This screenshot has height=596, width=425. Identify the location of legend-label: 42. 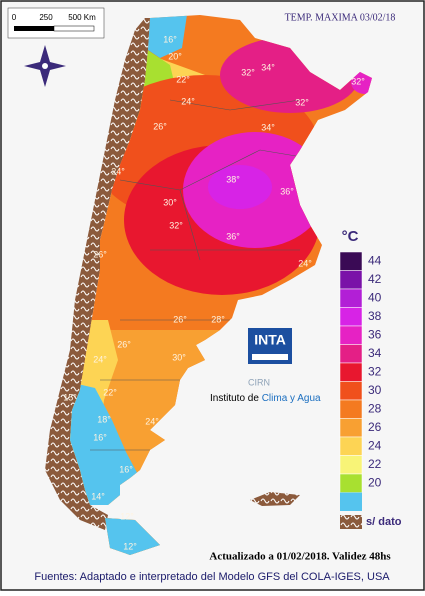
(375, 279).